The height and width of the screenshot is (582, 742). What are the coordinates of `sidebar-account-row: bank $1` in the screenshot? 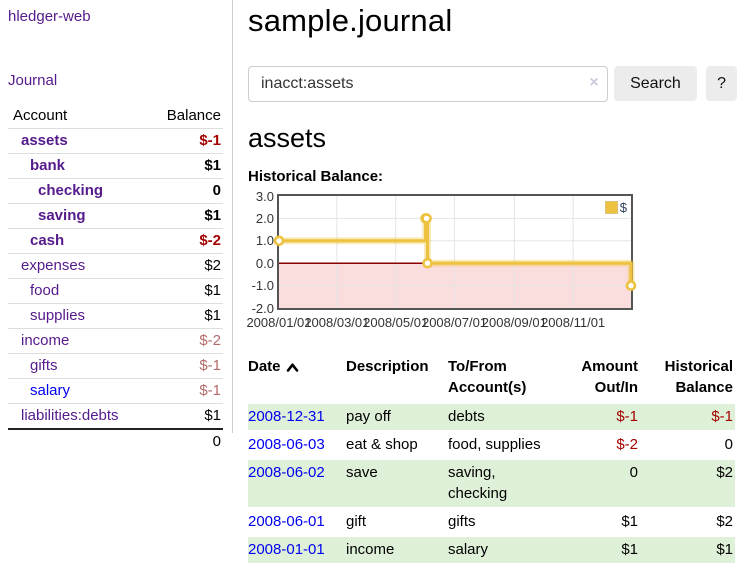 It's located at (115, 166).